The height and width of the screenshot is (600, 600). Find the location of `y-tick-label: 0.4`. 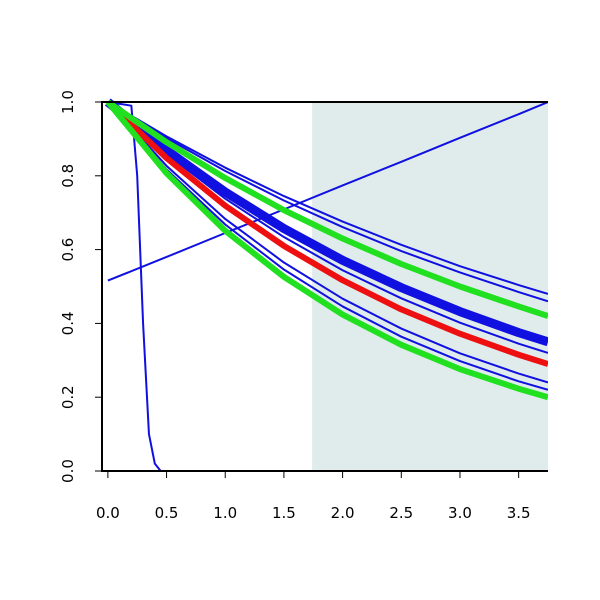

y-tick-label: 0.4 is located at coordinates (68, 323).